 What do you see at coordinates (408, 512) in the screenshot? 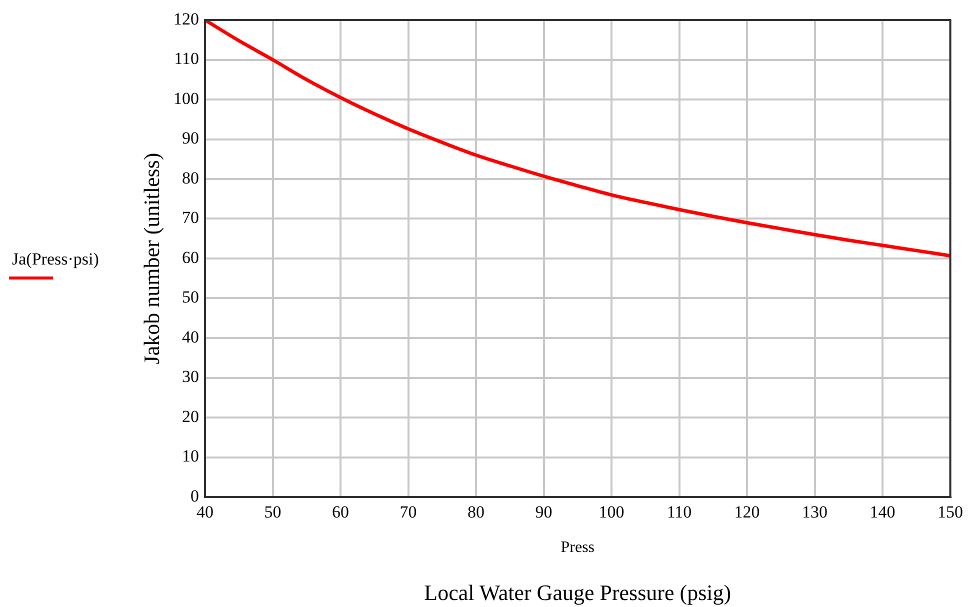
I see `x-tick-label: 70` at bounding box center [408, 512].